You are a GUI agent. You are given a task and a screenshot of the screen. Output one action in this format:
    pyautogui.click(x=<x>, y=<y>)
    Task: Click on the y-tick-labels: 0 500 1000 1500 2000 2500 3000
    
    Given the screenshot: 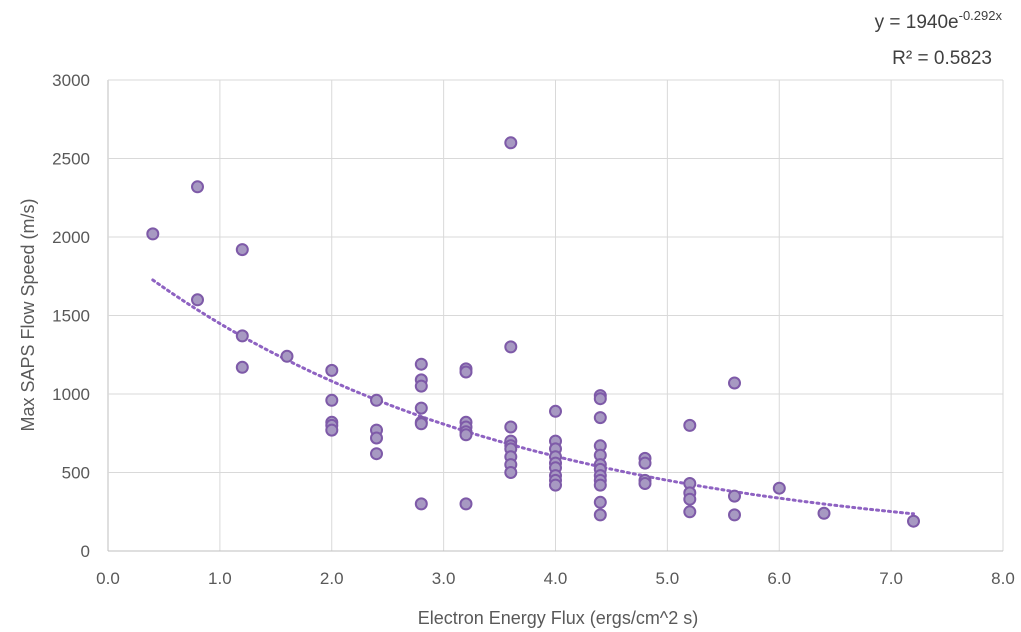 What is the action you would take?
    pyautogui.click(x=71, y=316)
    